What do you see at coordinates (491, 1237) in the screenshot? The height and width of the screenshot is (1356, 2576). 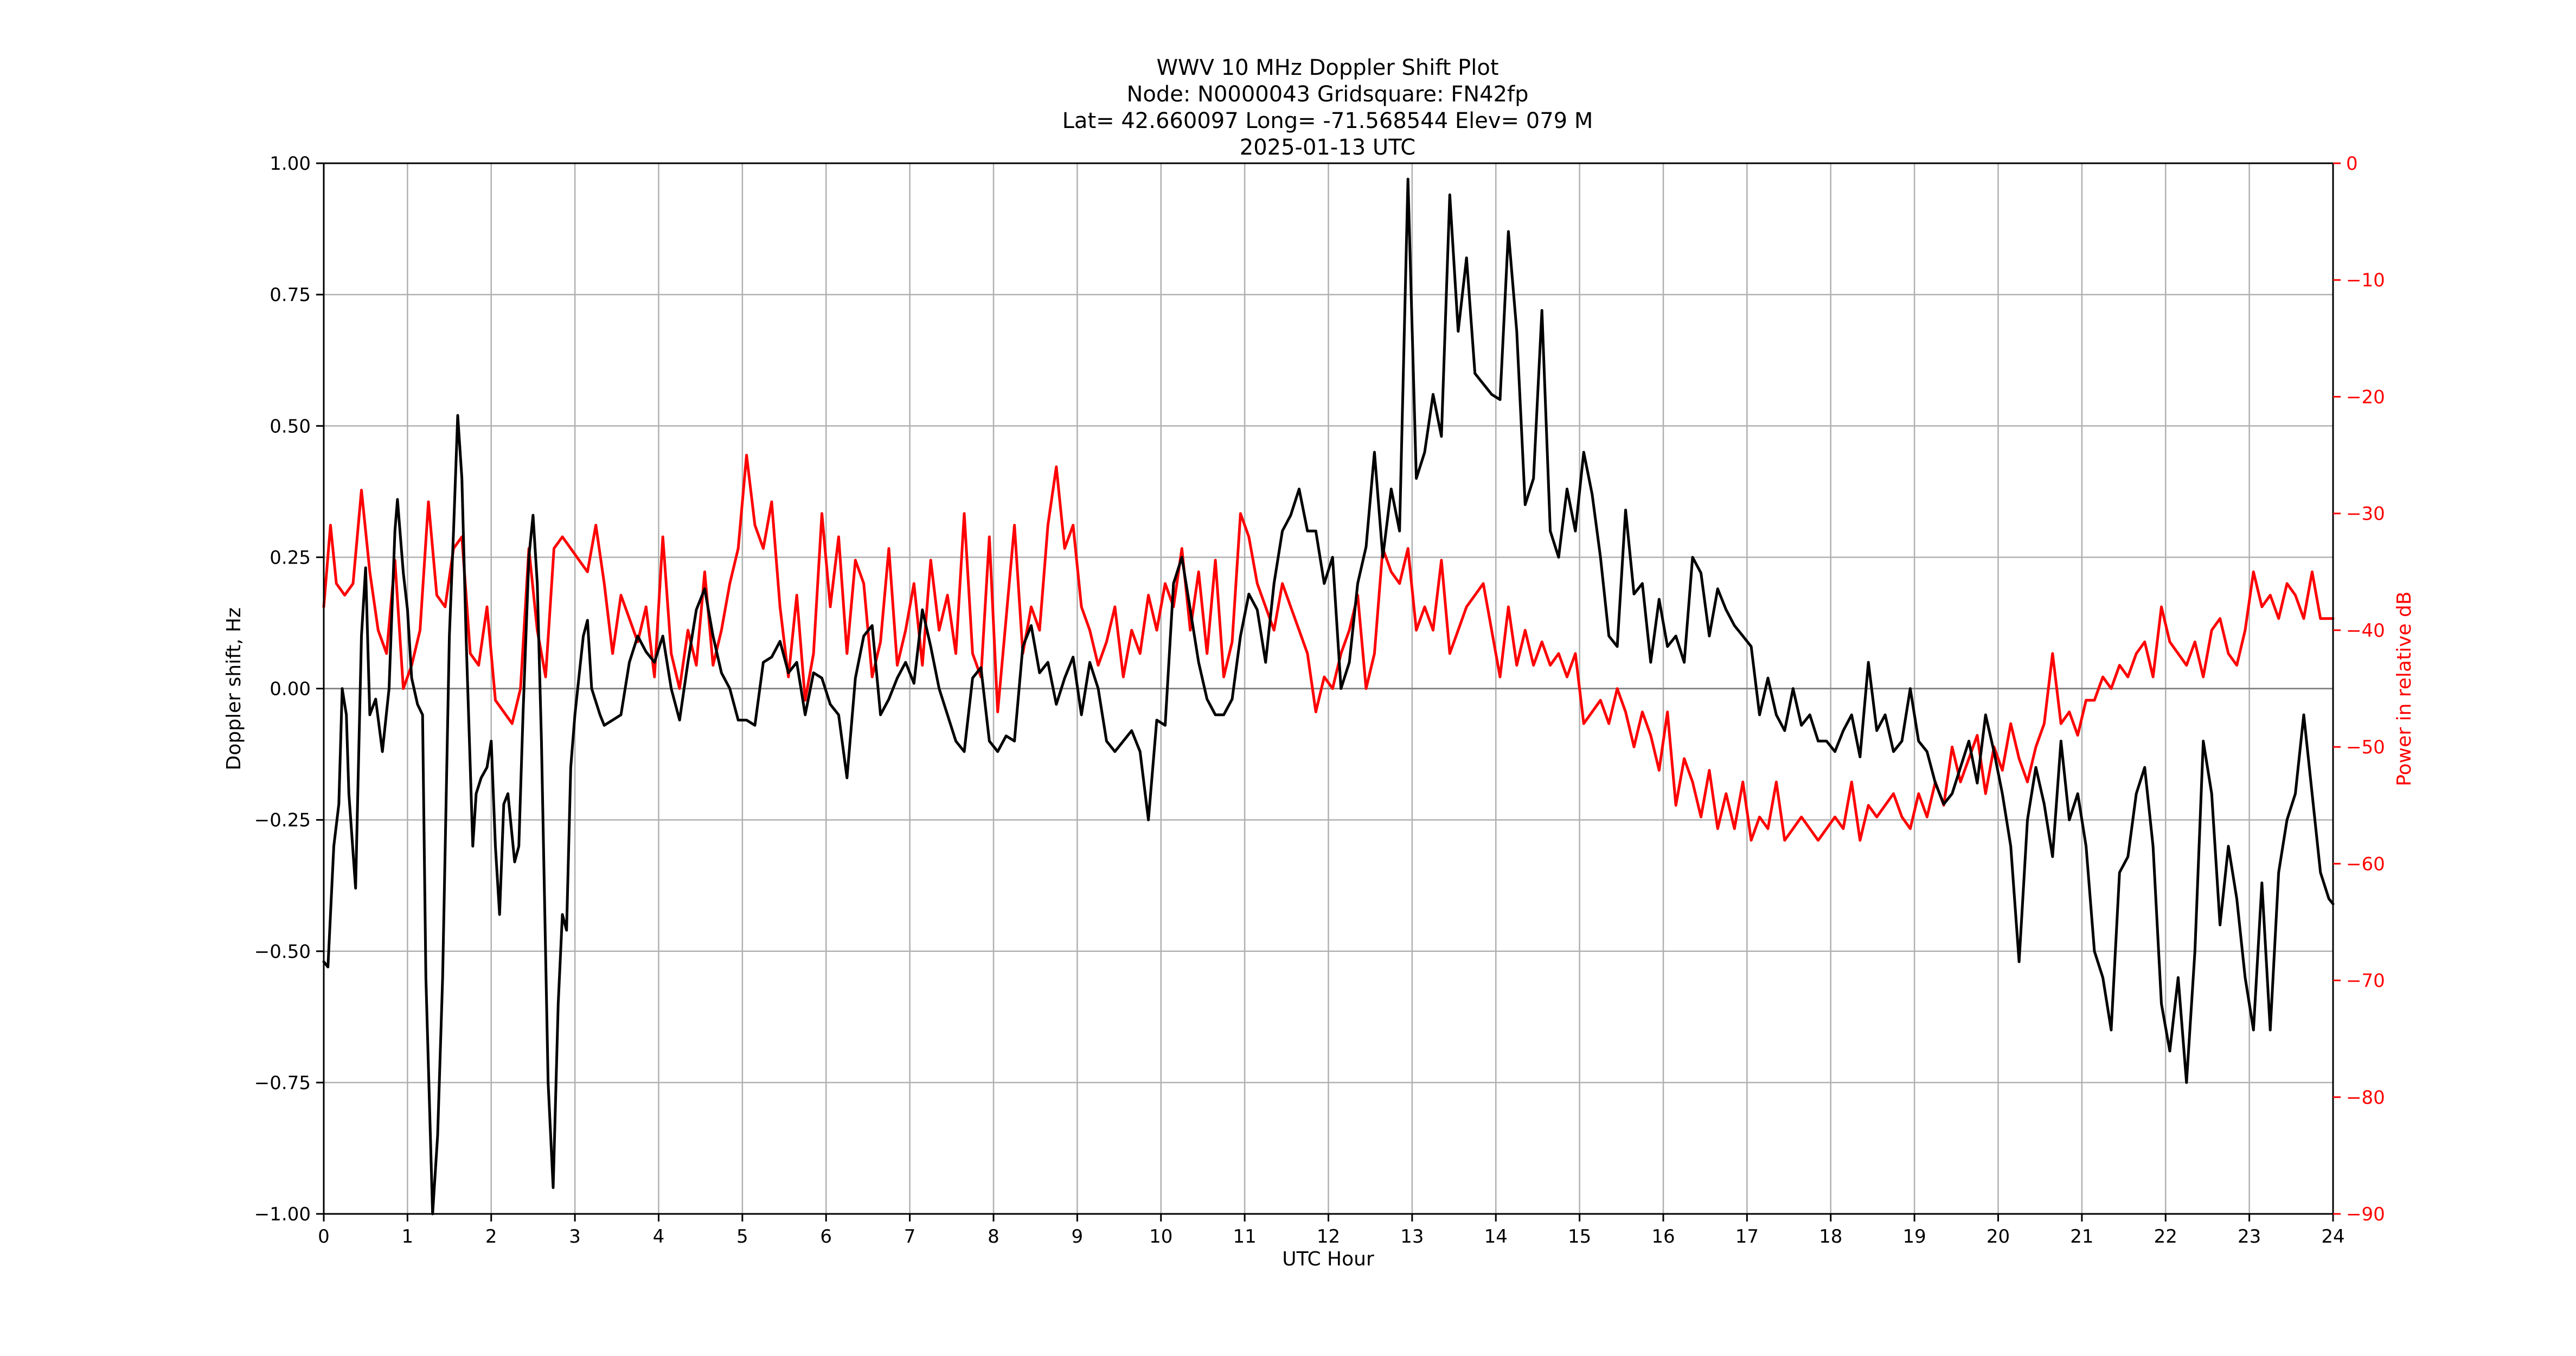 I see `x-tick-label-2: 2` at bounding box center [491, 1237].